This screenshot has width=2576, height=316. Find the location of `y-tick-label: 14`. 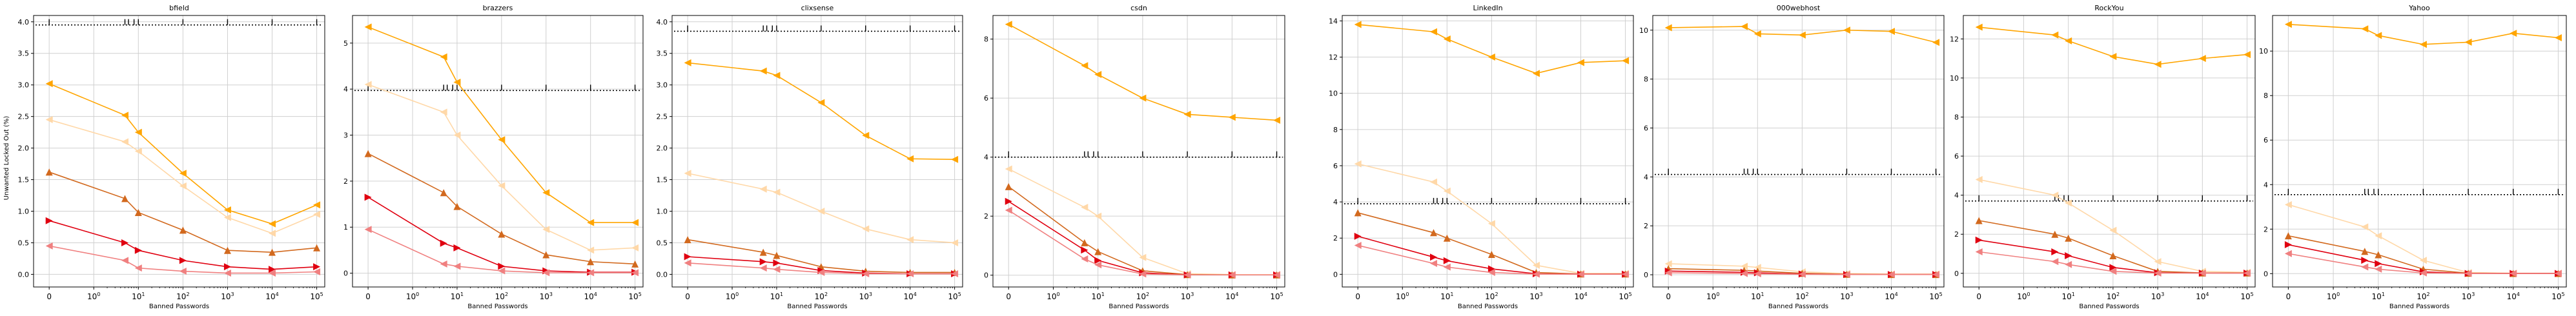

y-tick-label: 14 is located at coordinates (1333, 21).